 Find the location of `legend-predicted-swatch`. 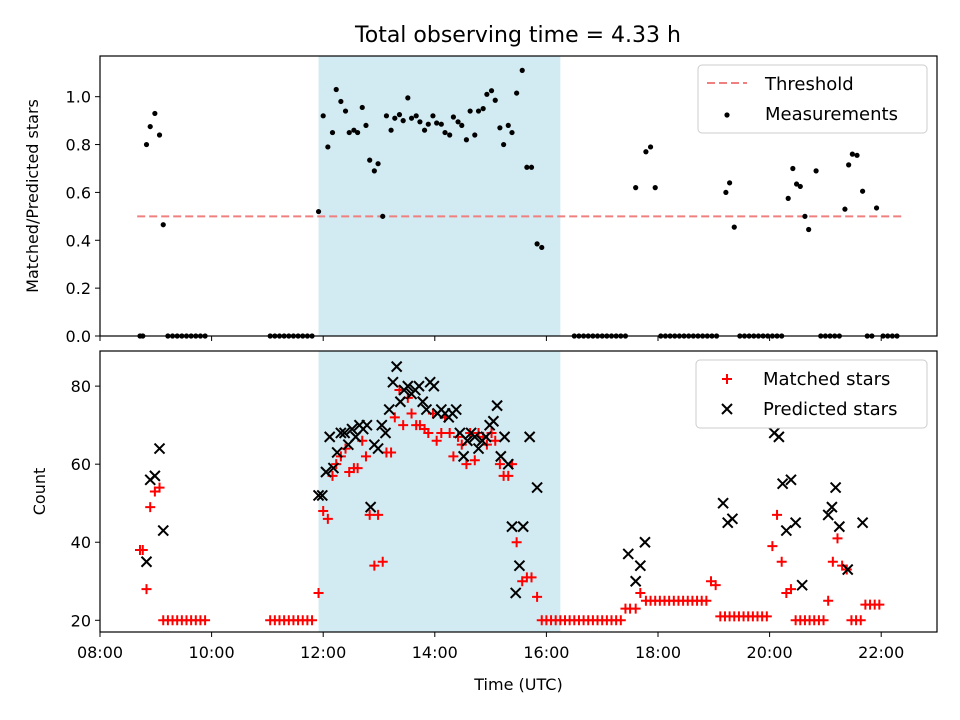

legend-predicted-swatch is located at coordinates (727, 409).